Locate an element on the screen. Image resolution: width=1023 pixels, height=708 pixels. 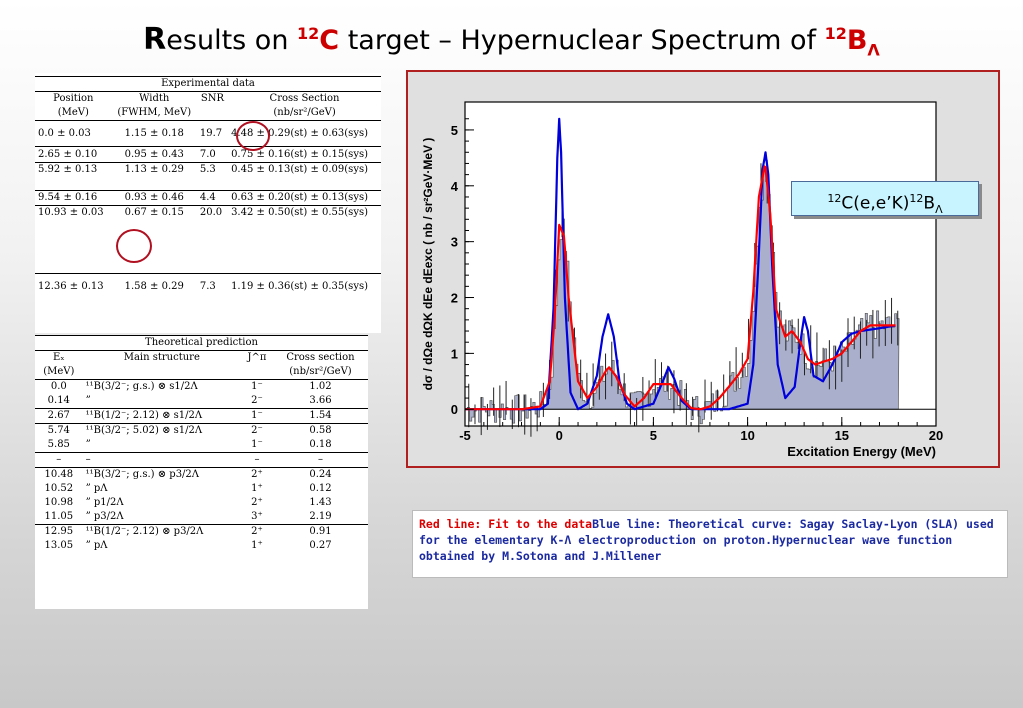
table-row: 5.85 ” 1⁻ 0.18 is located at coordinates (201, 445).